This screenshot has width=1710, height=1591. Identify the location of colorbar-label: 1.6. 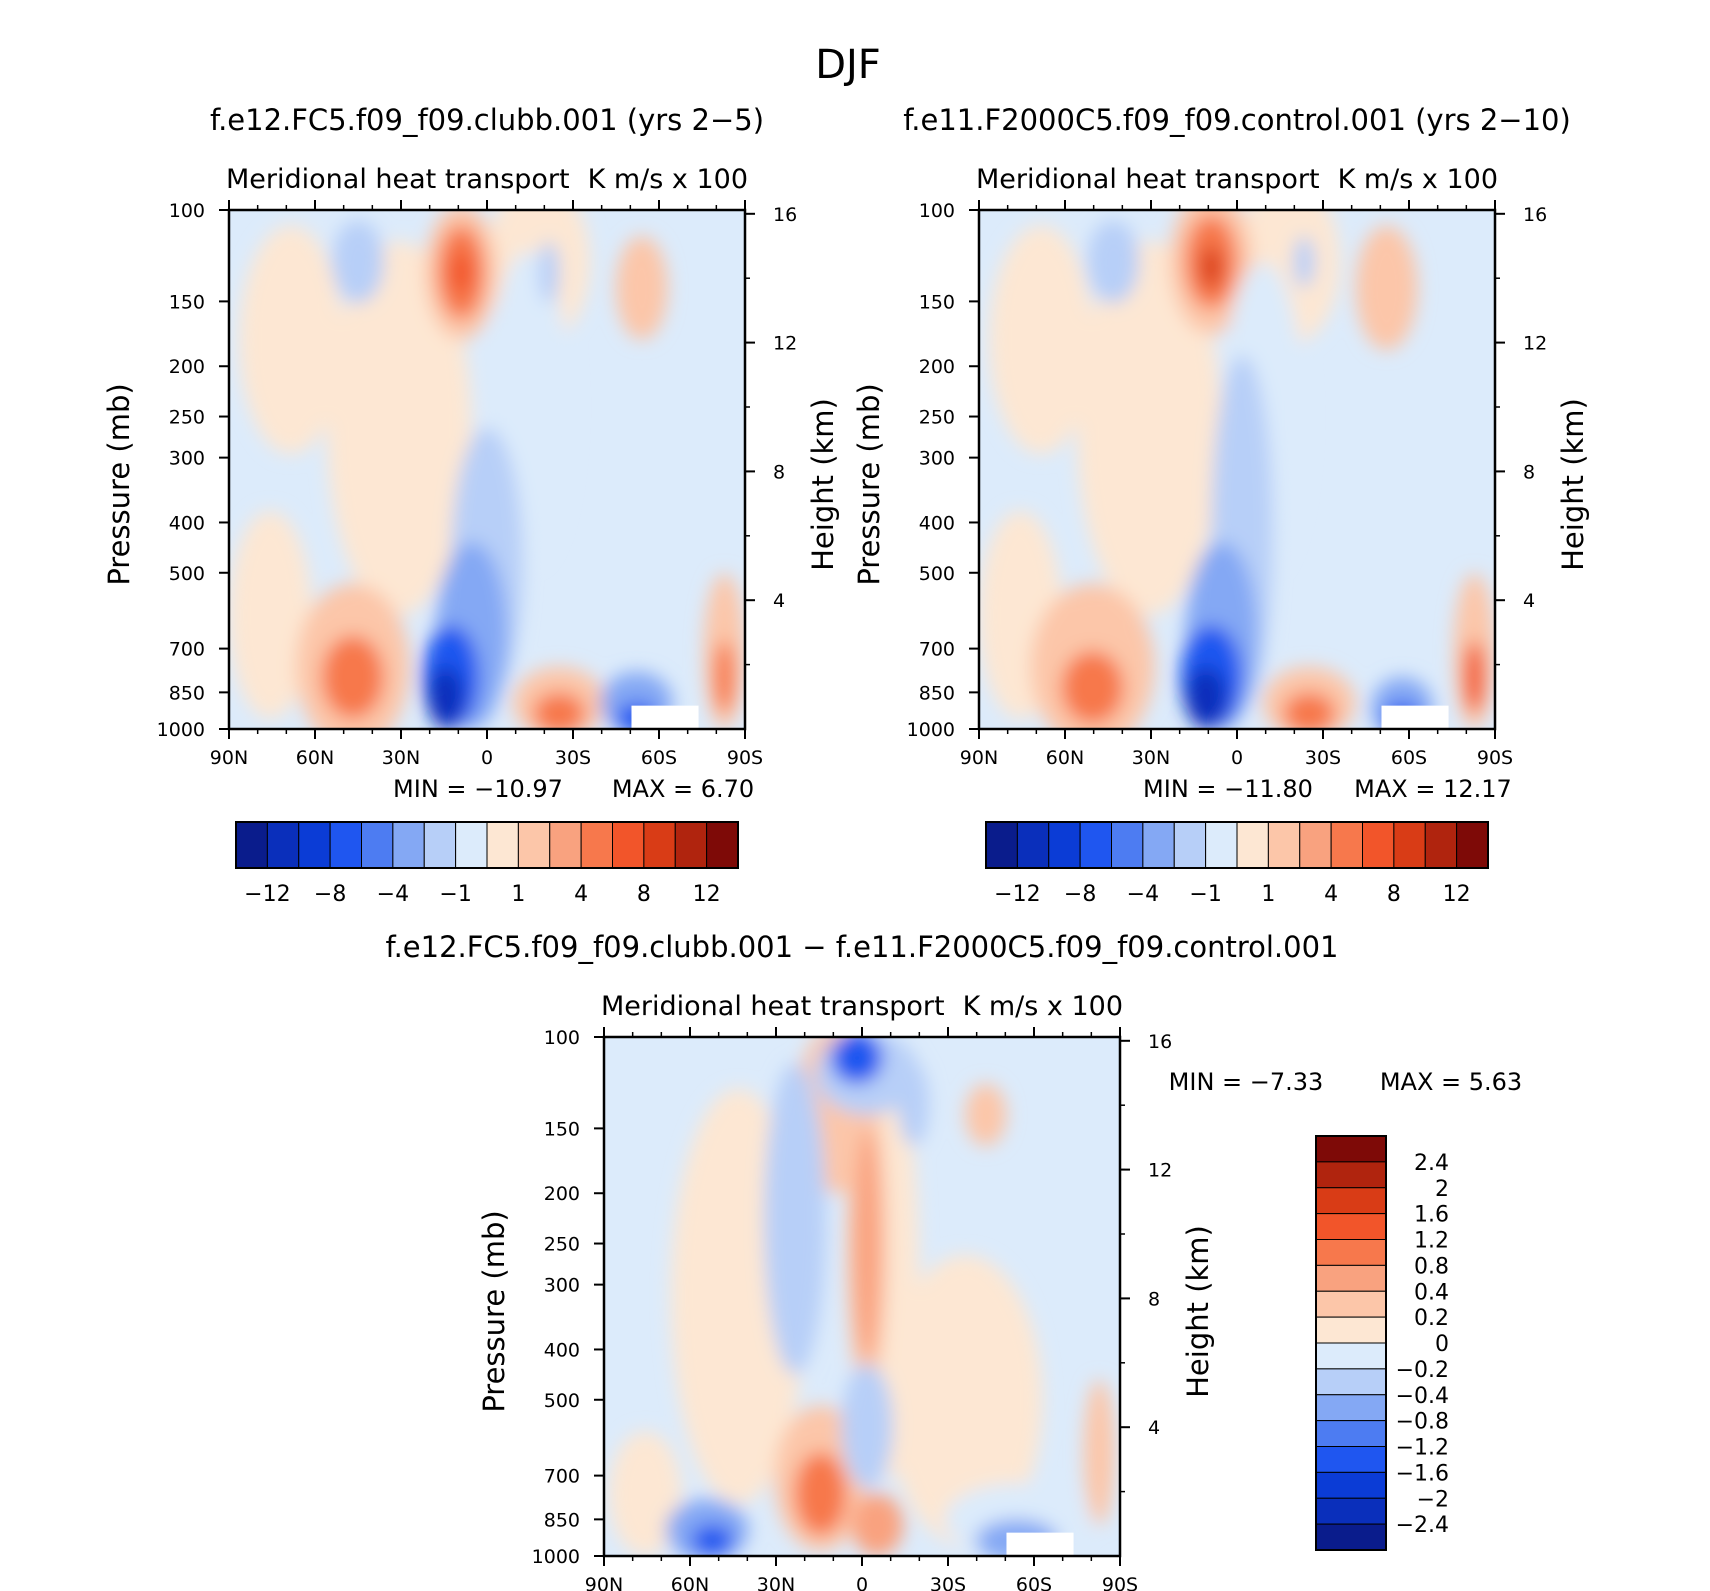
(1431, 1215).